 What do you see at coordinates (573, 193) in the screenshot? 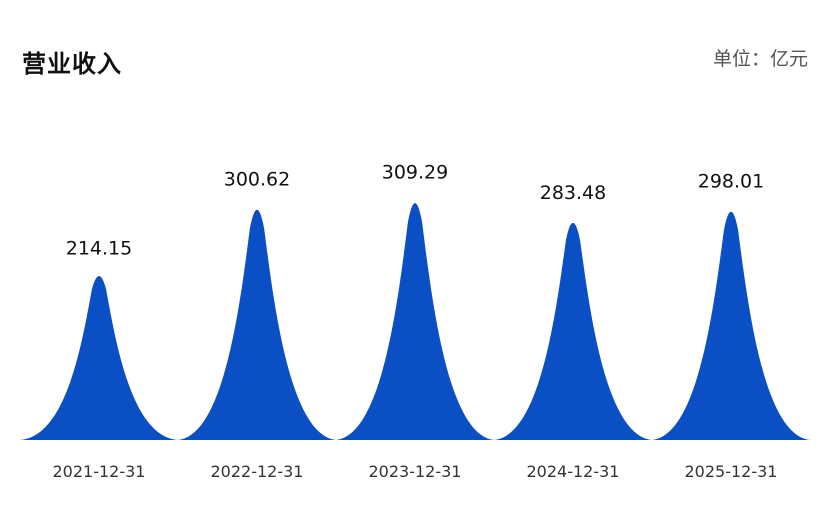
I see `value-label-2024-12-31: 283.48` at bounding box center [573, 193].